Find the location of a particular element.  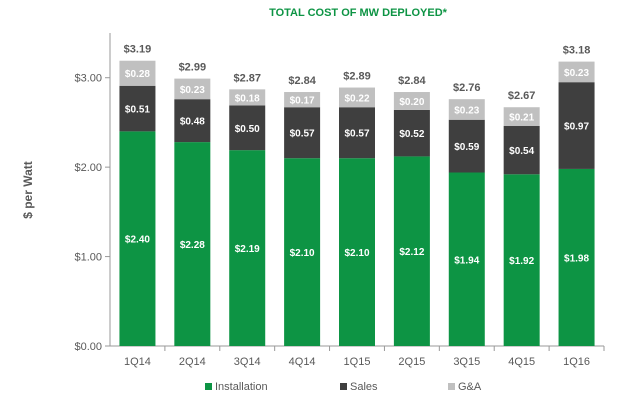

chart-title: TOTAL COST OF MW DEPLOYED* is located at coordinates (358, 13).